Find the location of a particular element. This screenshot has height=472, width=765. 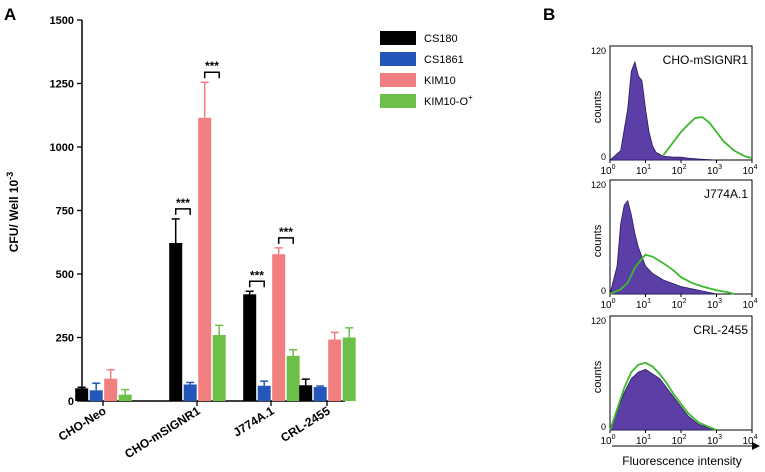

legend-label: KIM10 is located at coordinates (440, 81).